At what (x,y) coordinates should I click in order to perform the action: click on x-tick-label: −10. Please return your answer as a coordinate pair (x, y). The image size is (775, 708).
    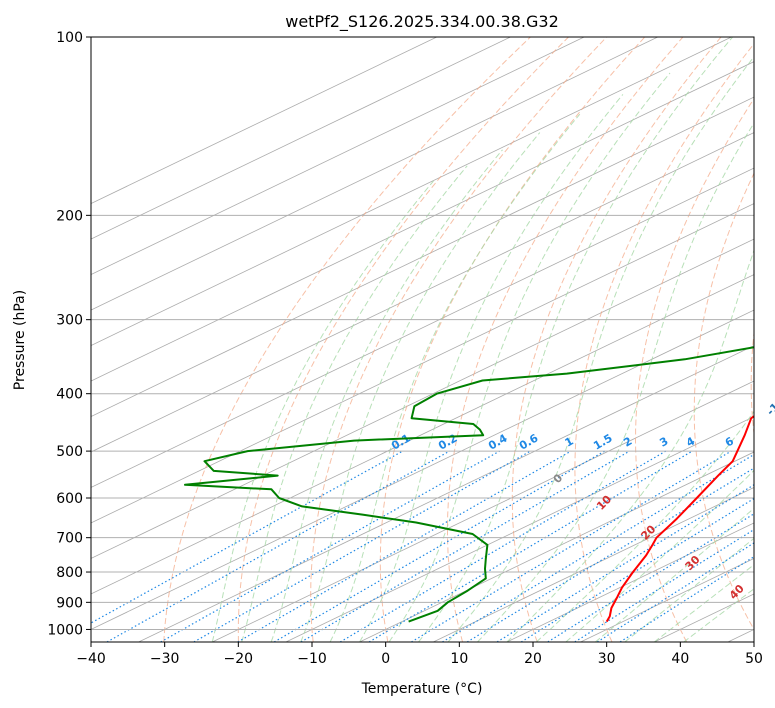
    Looking at the image, I should click on (312, 659).